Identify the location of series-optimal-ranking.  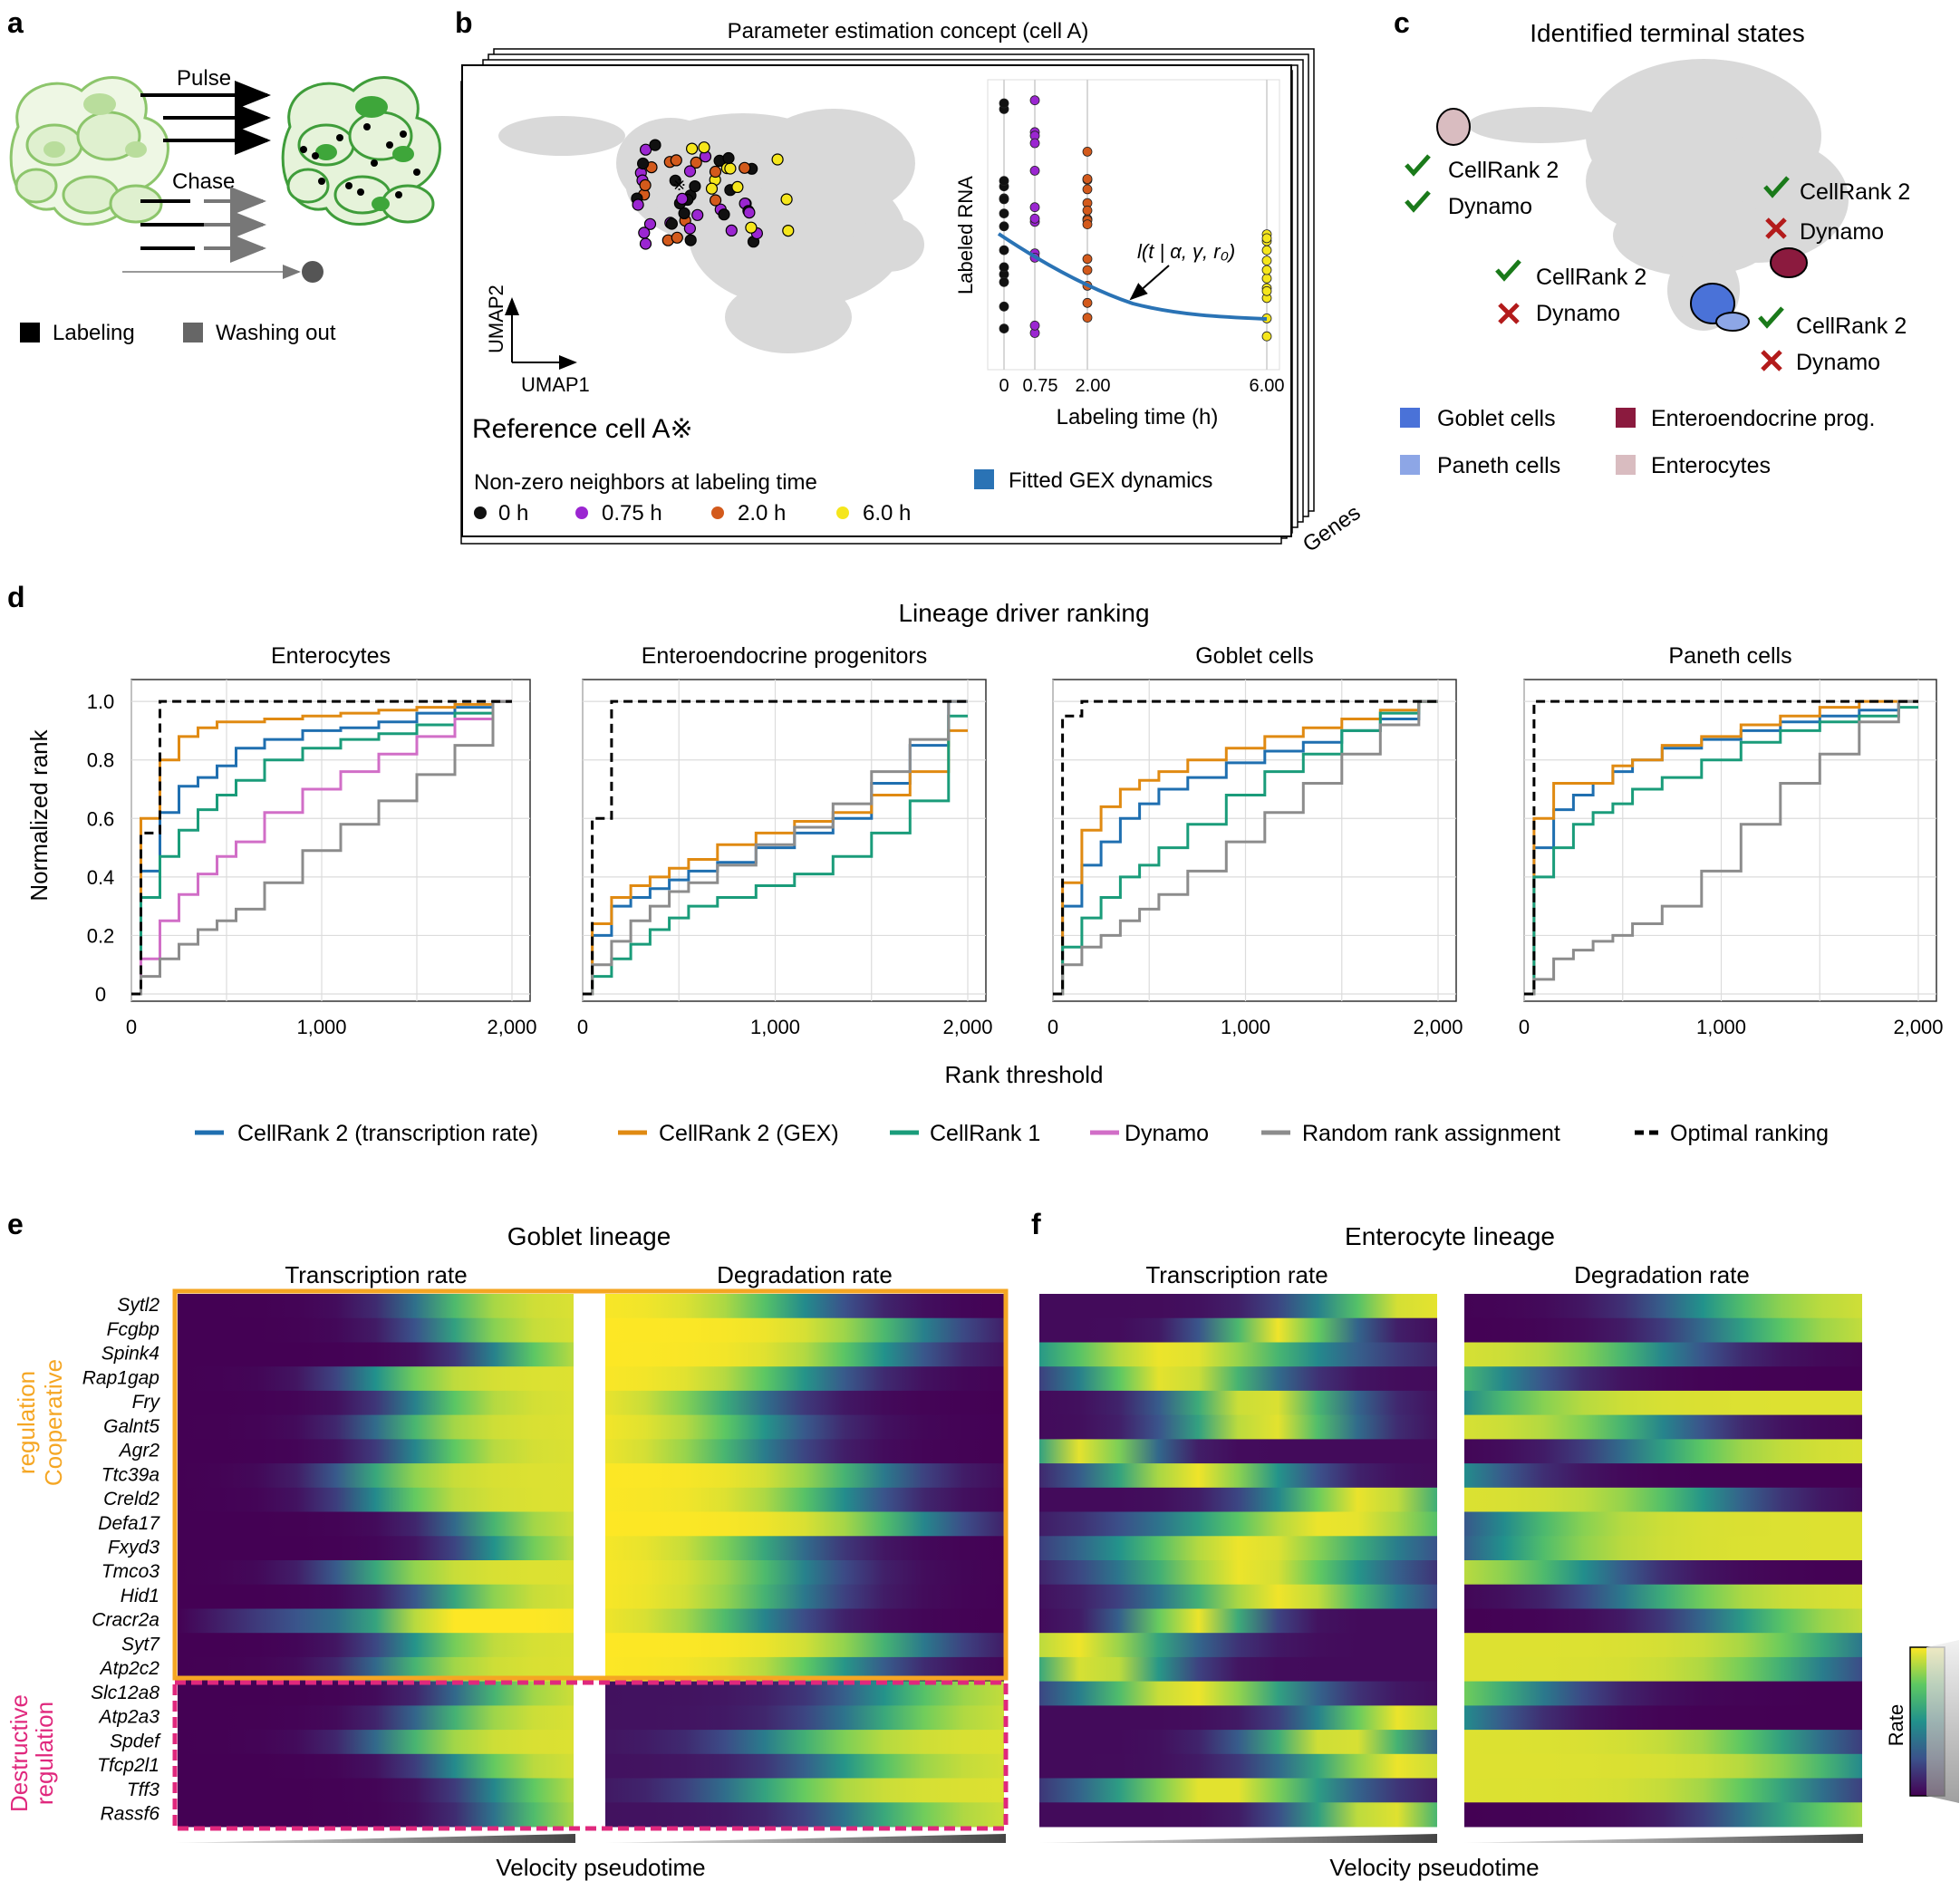
(1721, 847).